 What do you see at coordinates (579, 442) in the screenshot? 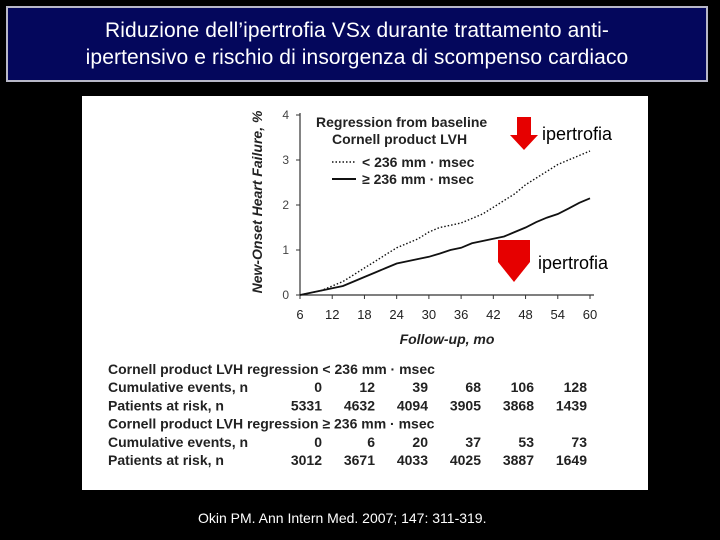
I see `table-cell: 73` at bounding box center [579, 442].